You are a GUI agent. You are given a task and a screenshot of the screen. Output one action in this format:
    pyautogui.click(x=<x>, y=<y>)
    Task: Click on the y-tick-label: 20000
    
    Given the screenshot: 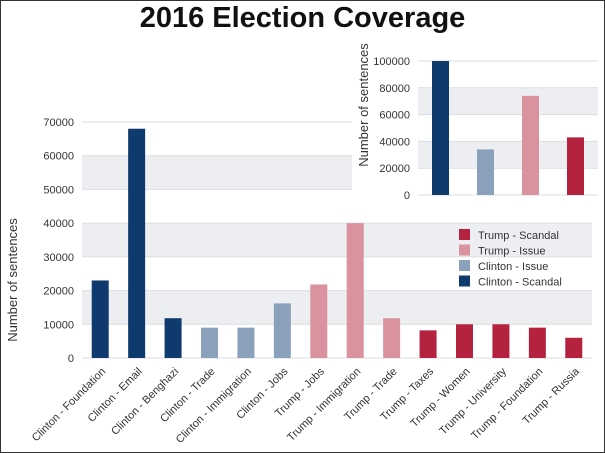 What is the action you would take?
    pyautogui.click(x=58, y=292)
    